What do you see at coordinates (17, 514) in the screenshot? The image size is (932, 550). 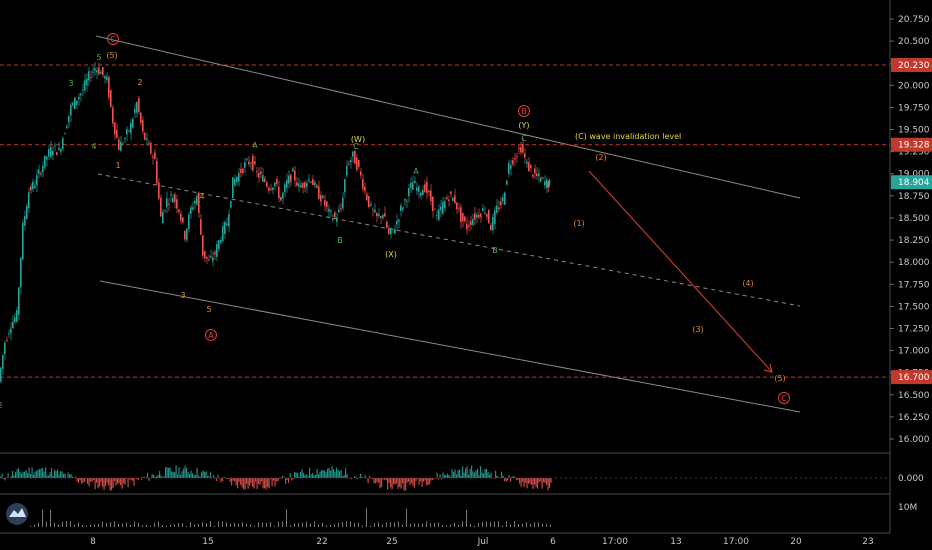 I see `tradingview-logo` at bounding box center [17, 514].